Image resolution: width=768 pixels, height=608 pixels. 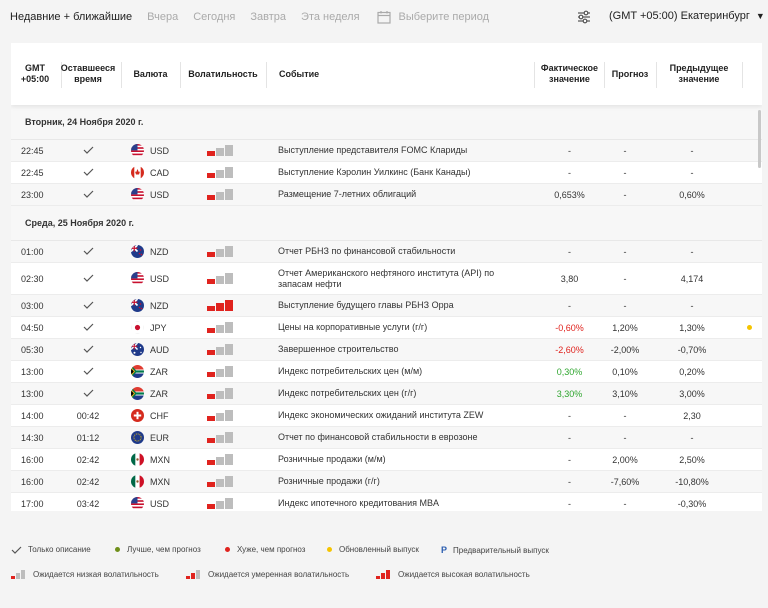 I want to click on forecast-value: 1,20%, so click(x=625, y=327).